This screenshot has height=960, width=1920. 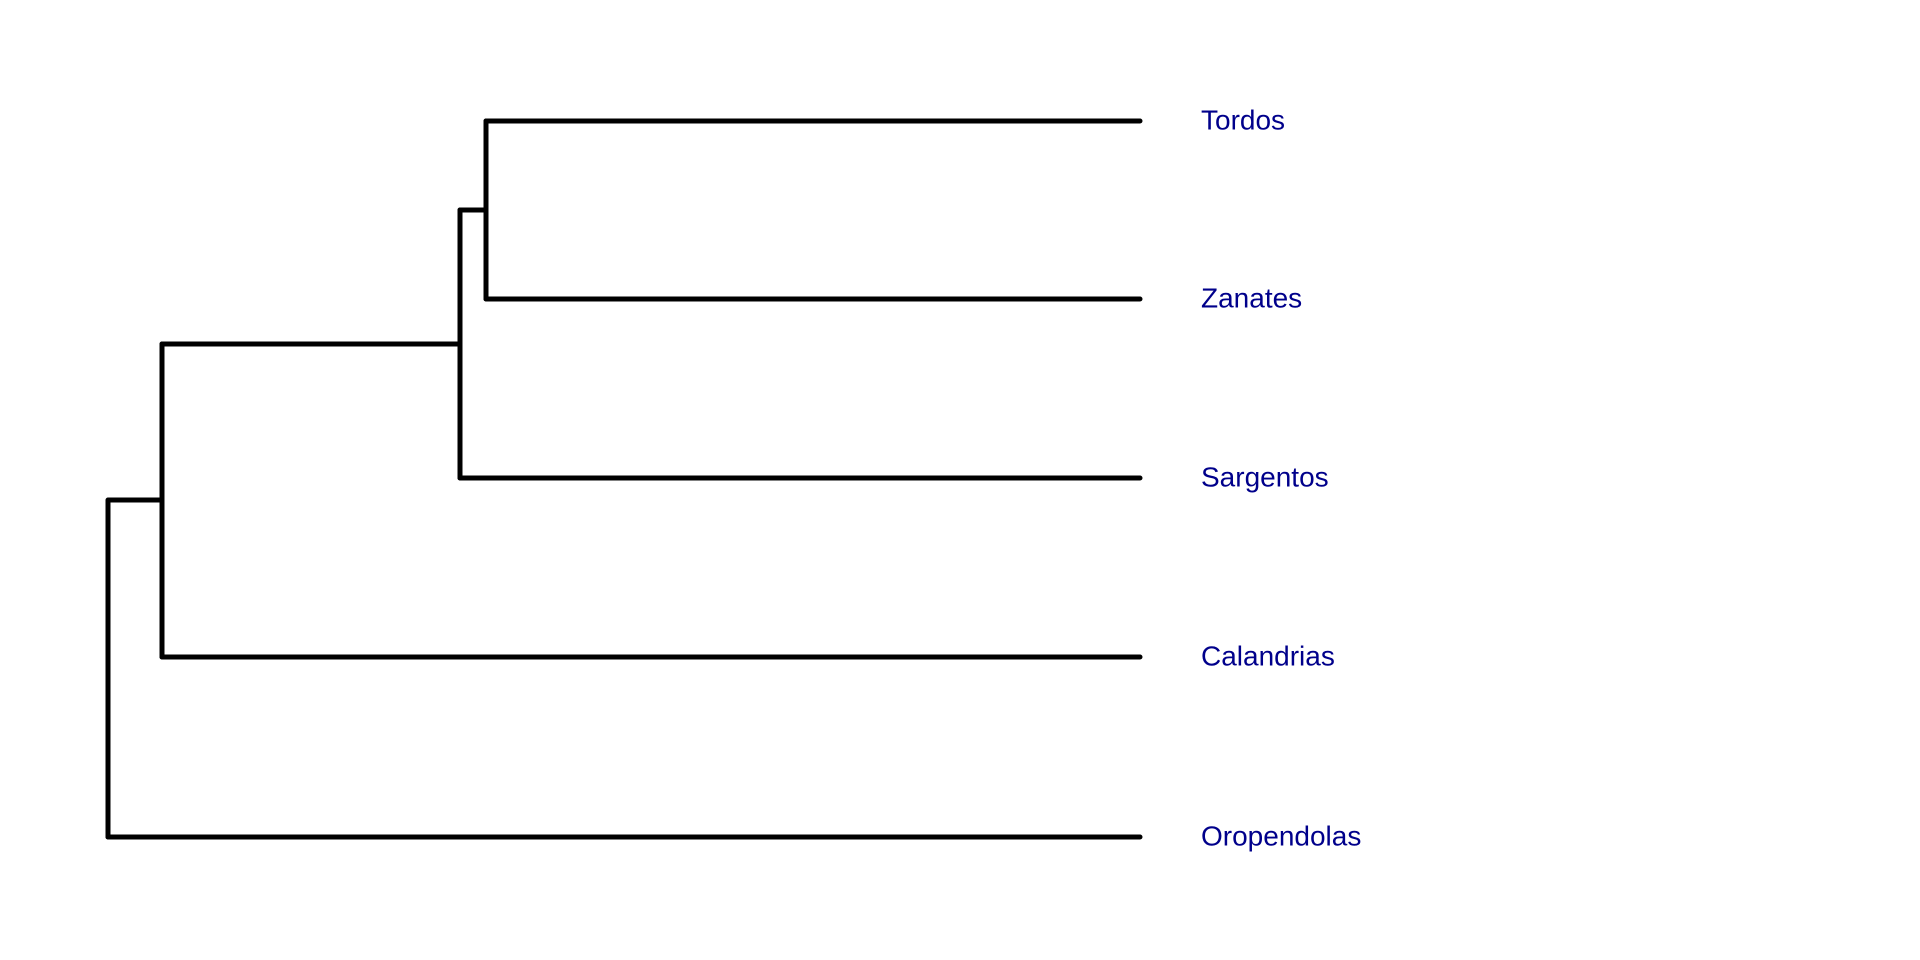 I want to click on tip-label-zanates: Zanates, so click(x=1251, y=297).